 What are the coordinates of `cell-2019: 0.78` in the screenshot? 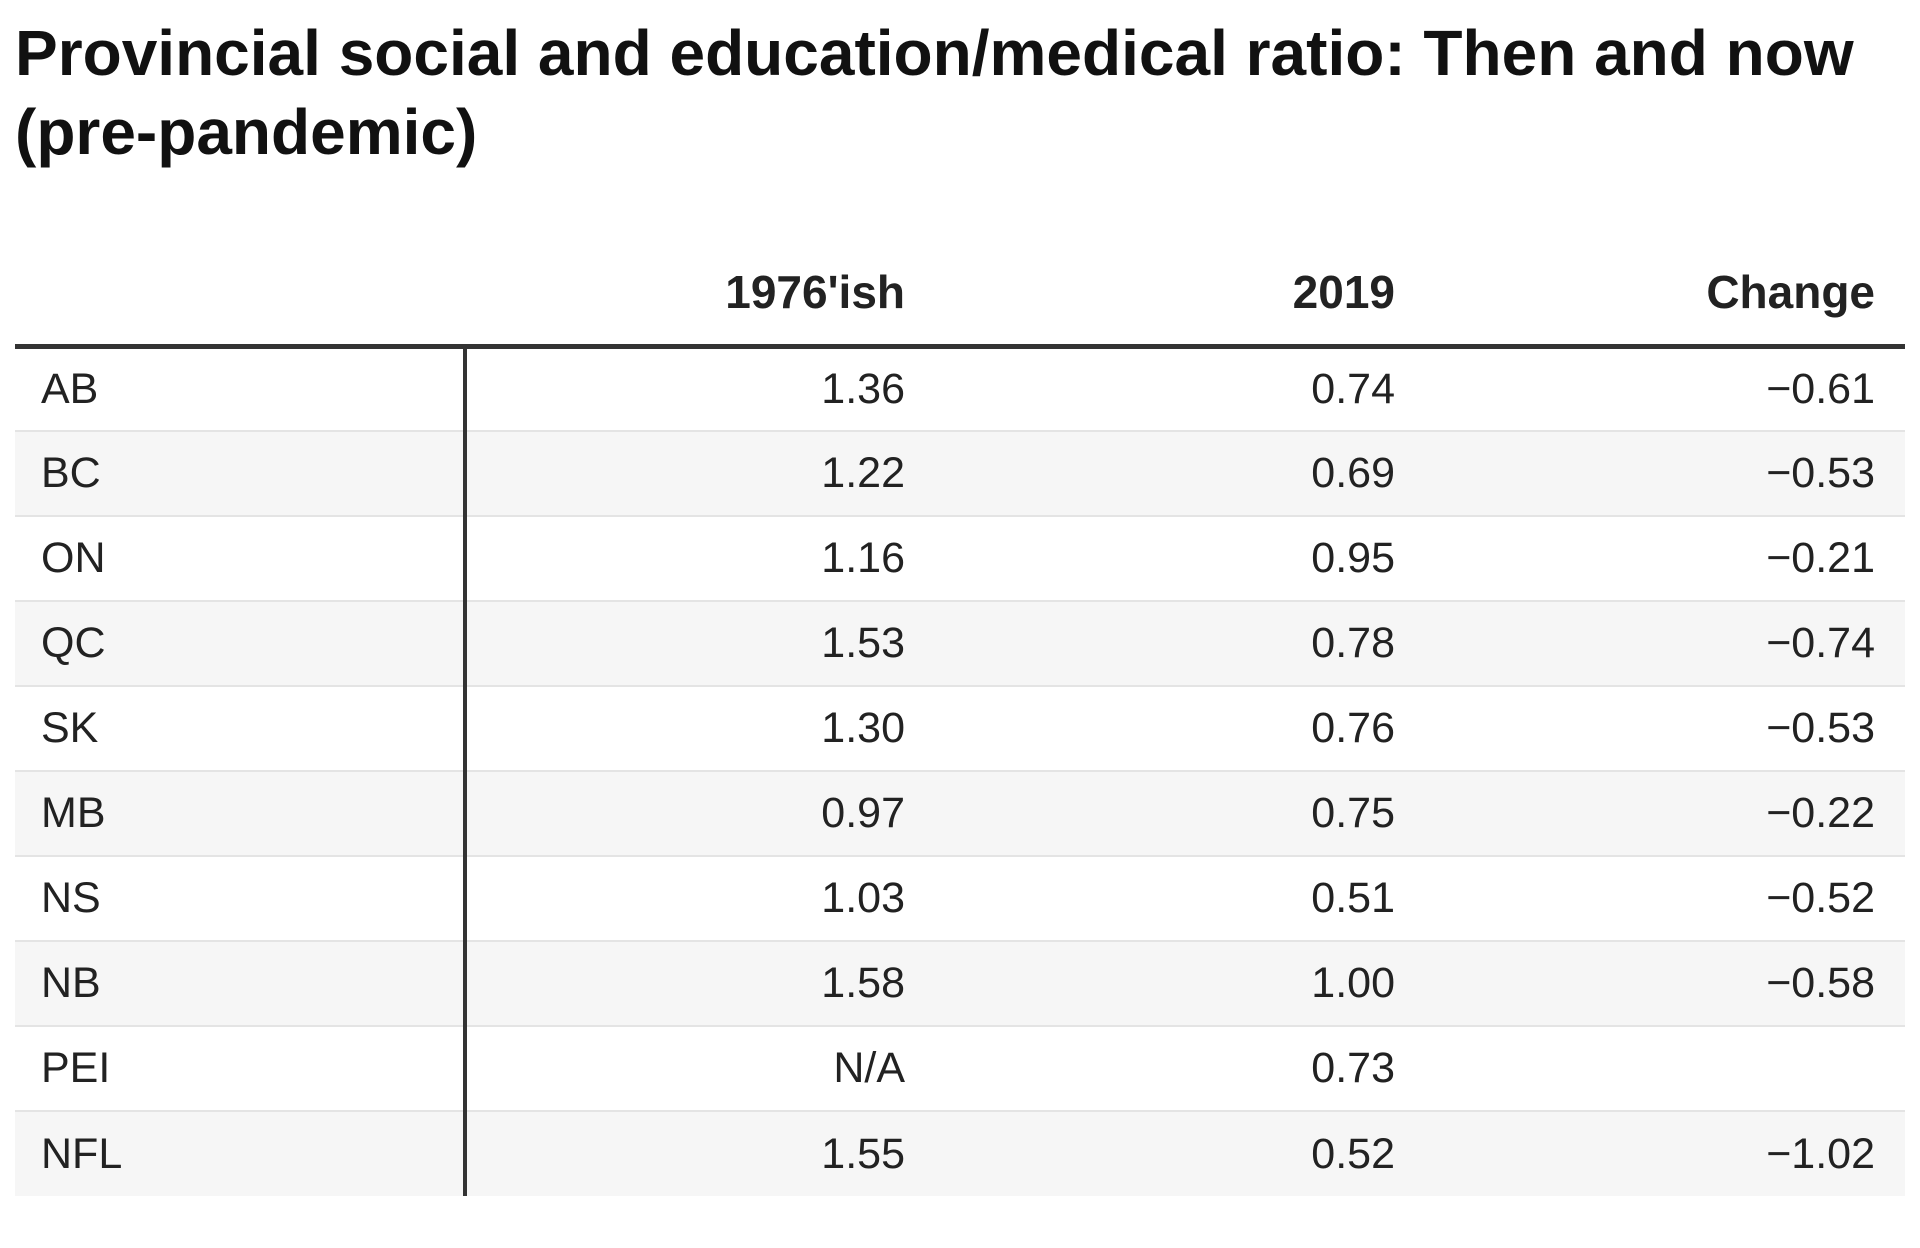 It's located at (1180, 644).